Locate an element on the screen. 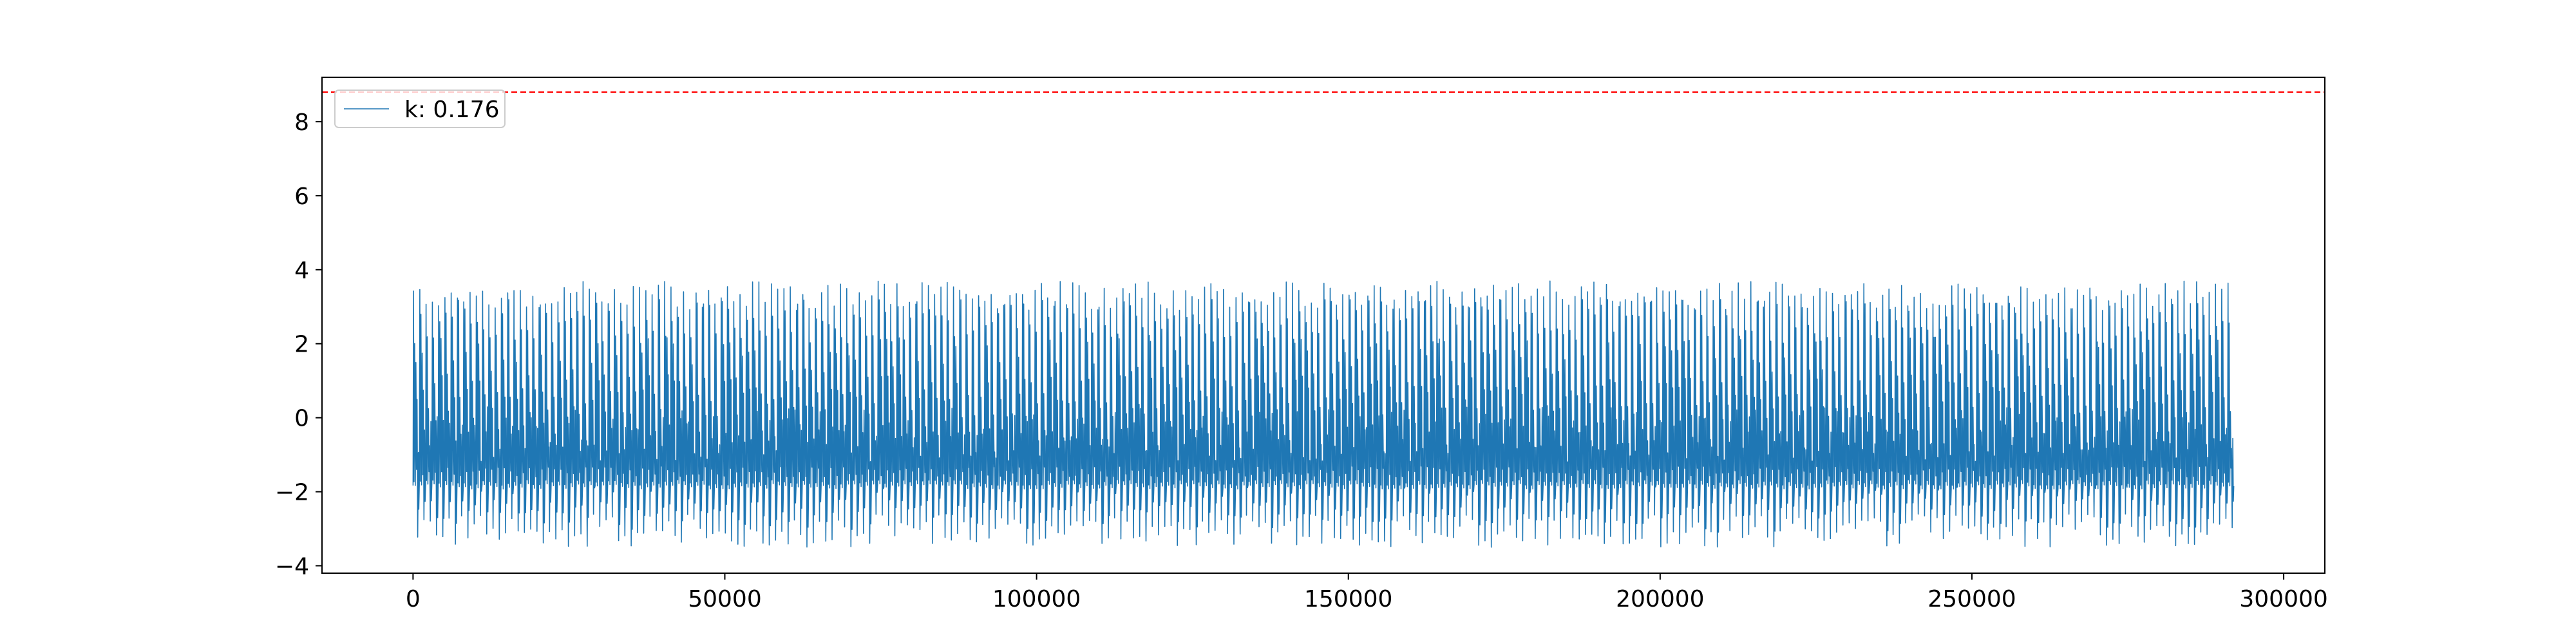 The image size is (2576, 644). legend: k: 0.176 is located at coordinates (420, 109).